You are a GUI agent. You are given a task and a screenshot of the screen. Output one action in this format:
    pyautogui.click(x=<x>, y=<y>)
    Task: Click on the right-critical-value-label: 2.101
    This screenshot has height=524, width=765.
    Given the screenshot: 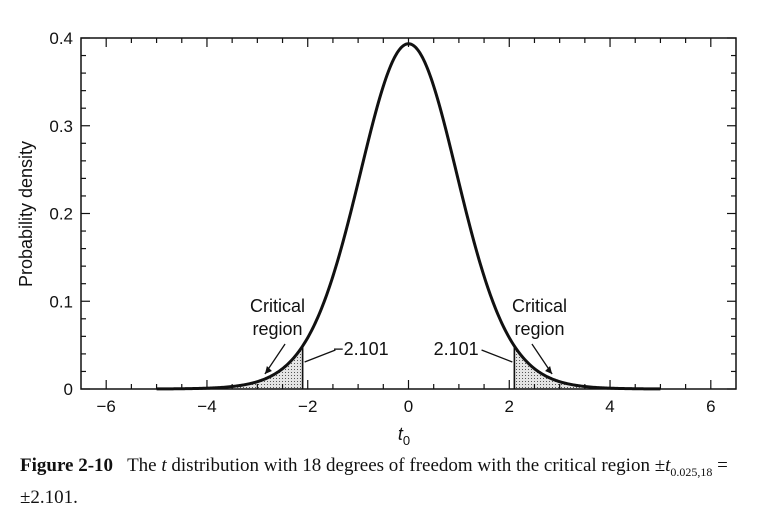 What is the action you would take?
    pyautogui.click(x=456, y=349)
    